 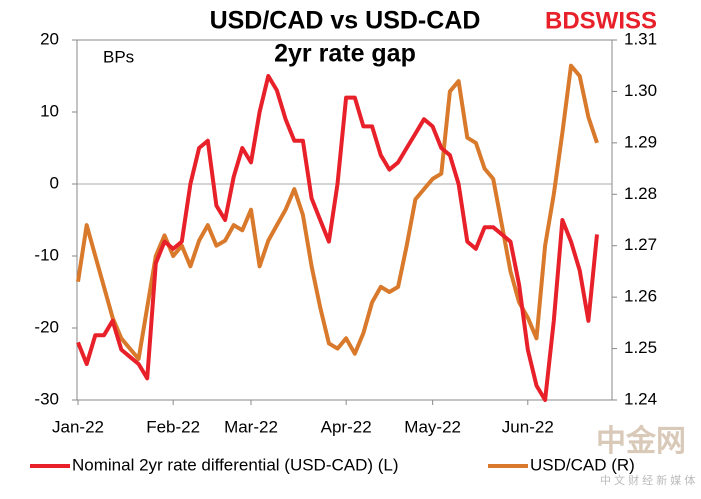 I want to click on y2-tick-label: 1.29, so click(x=640, y=141).